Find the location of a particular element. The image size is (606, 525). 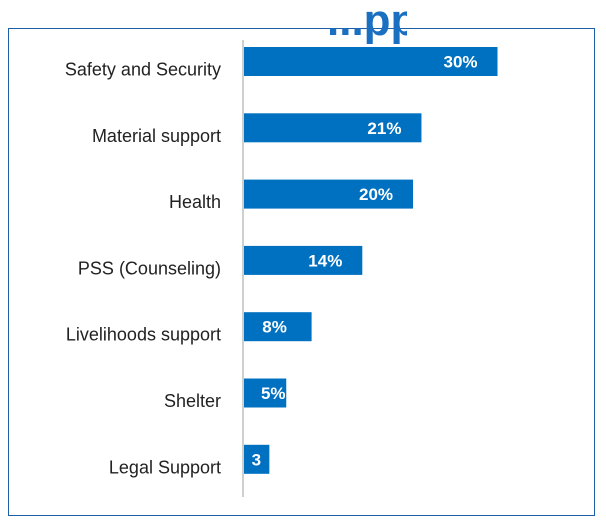

category-label: Shelter is located at coordinates (192, 401).